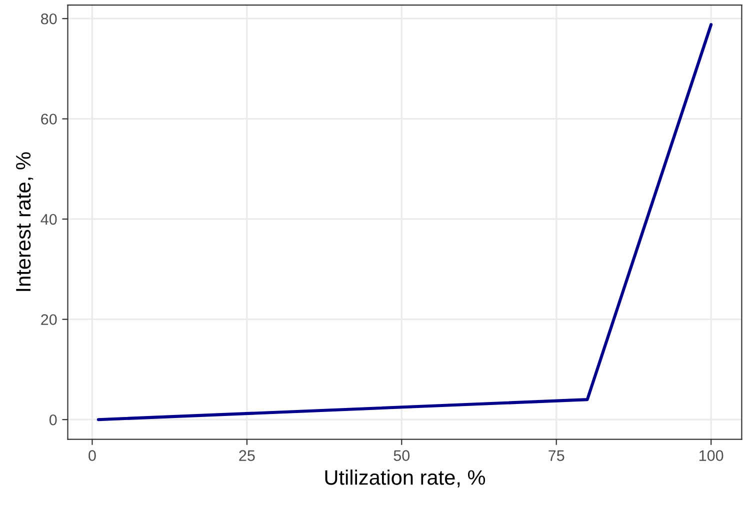 This screenshot has width=753, height=505. What do you see at coordinates (711, 455) in the screenshot?
I see `x-tick-label: 100` at bounding box center [711, 455].